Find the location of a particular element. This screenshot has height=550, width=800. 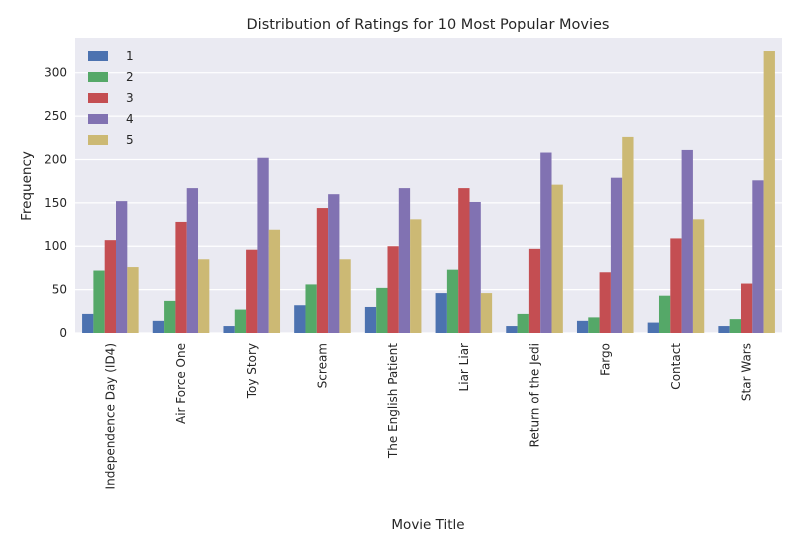

legend-label: 4 is located at coordinates (130, 119).